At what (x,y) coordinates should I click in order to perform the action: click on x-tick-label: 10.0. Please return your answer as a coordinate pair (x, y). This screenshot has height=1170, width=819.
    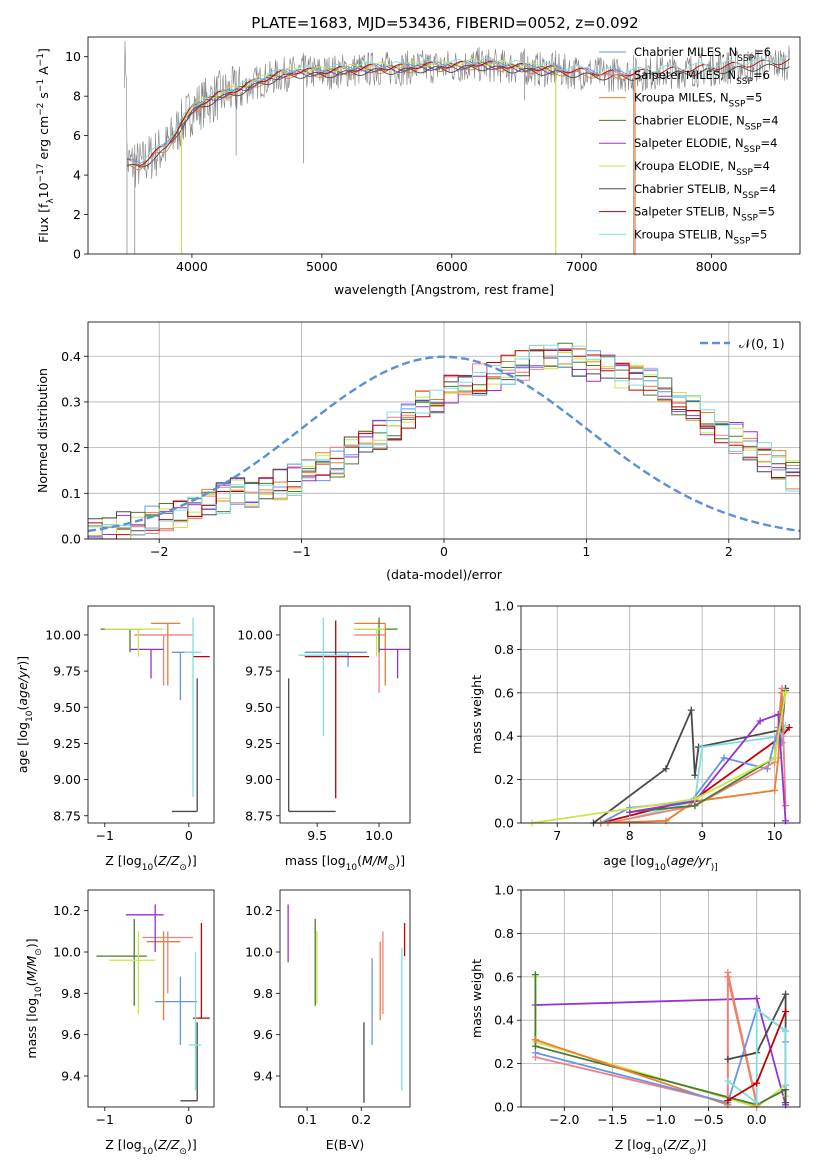
    Looking at the image, I should click on (379, 835).